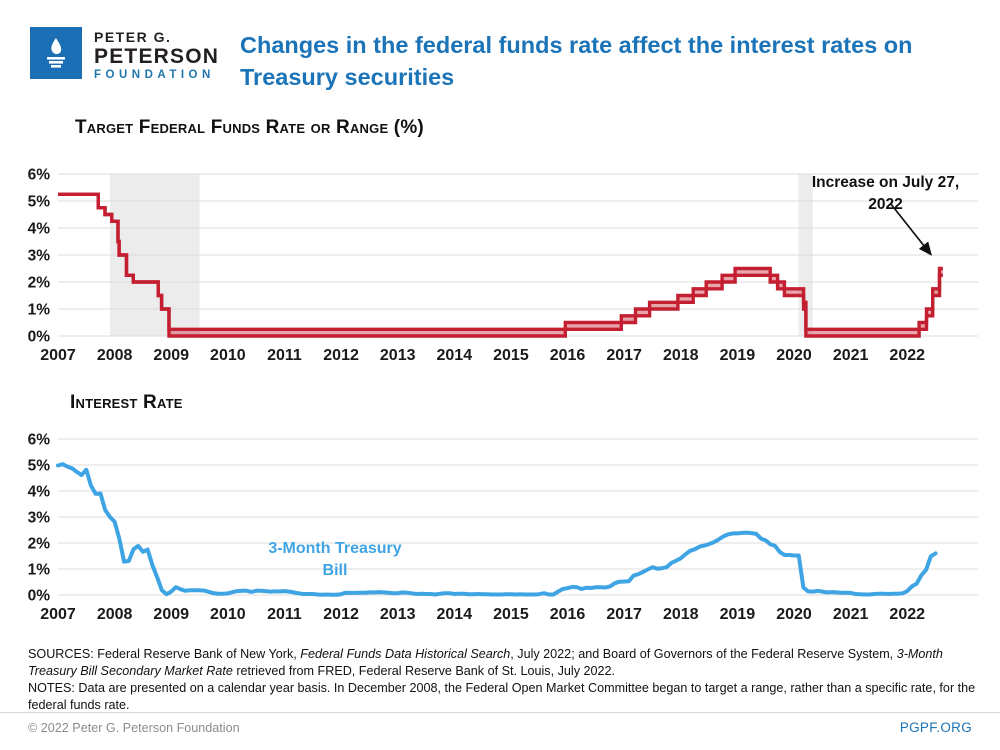  I want to click on pgpf-org-link: PGPF.ORG, so click(935, 727).